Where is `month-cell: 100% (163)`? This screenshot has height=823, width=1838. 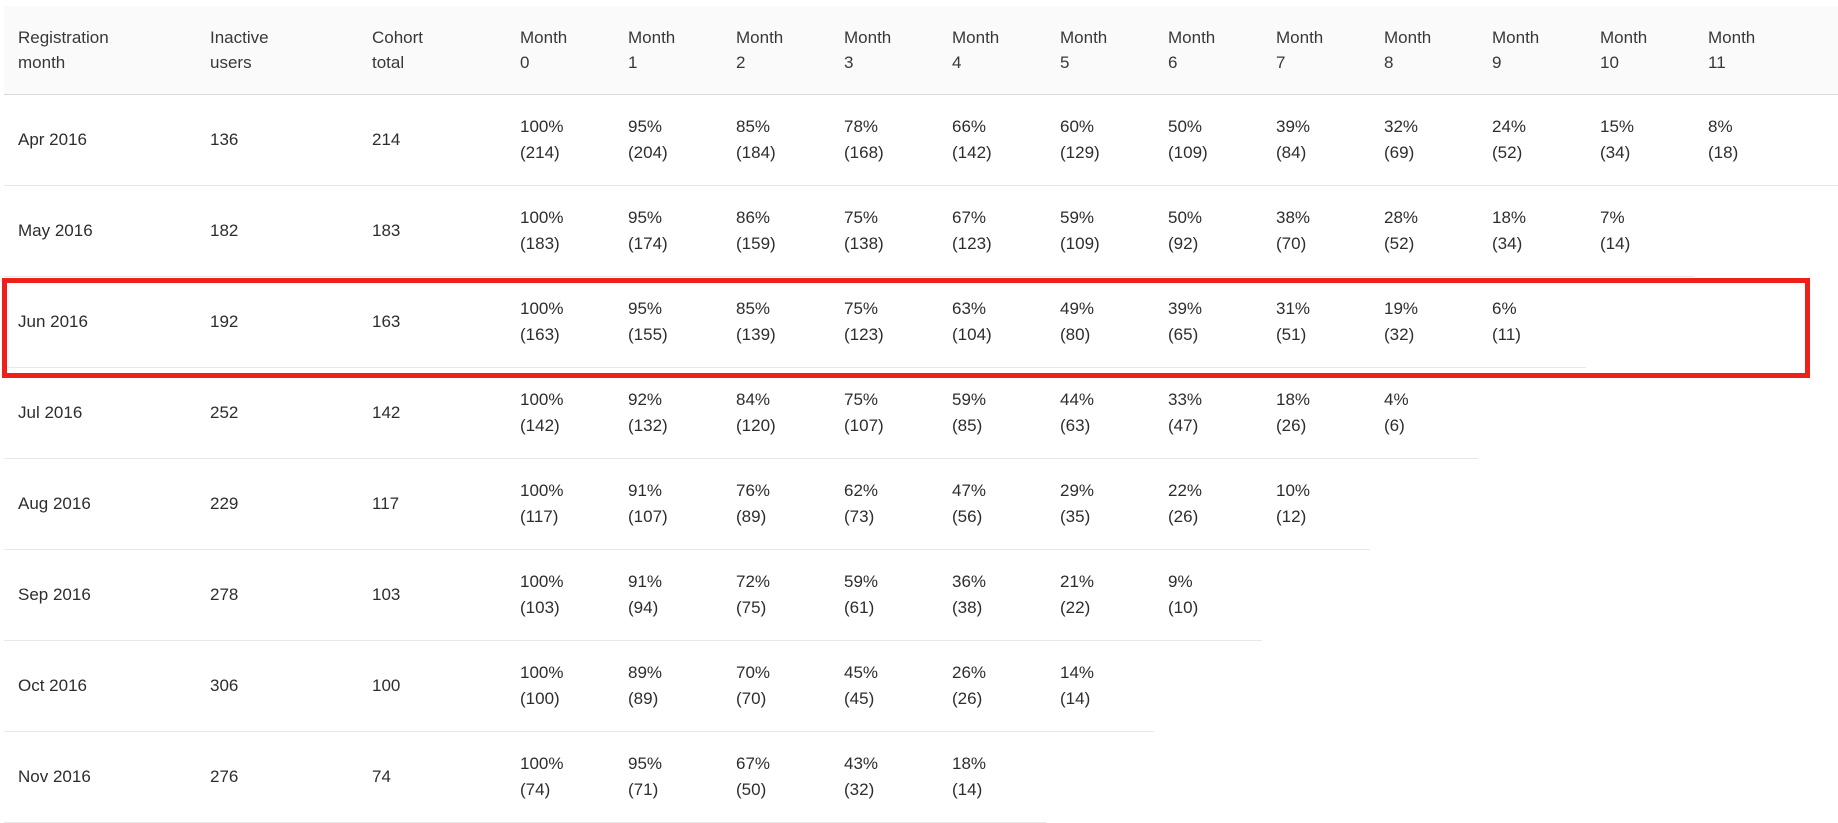
month-cell: 100% (163) is located at coordinates (560, 322).